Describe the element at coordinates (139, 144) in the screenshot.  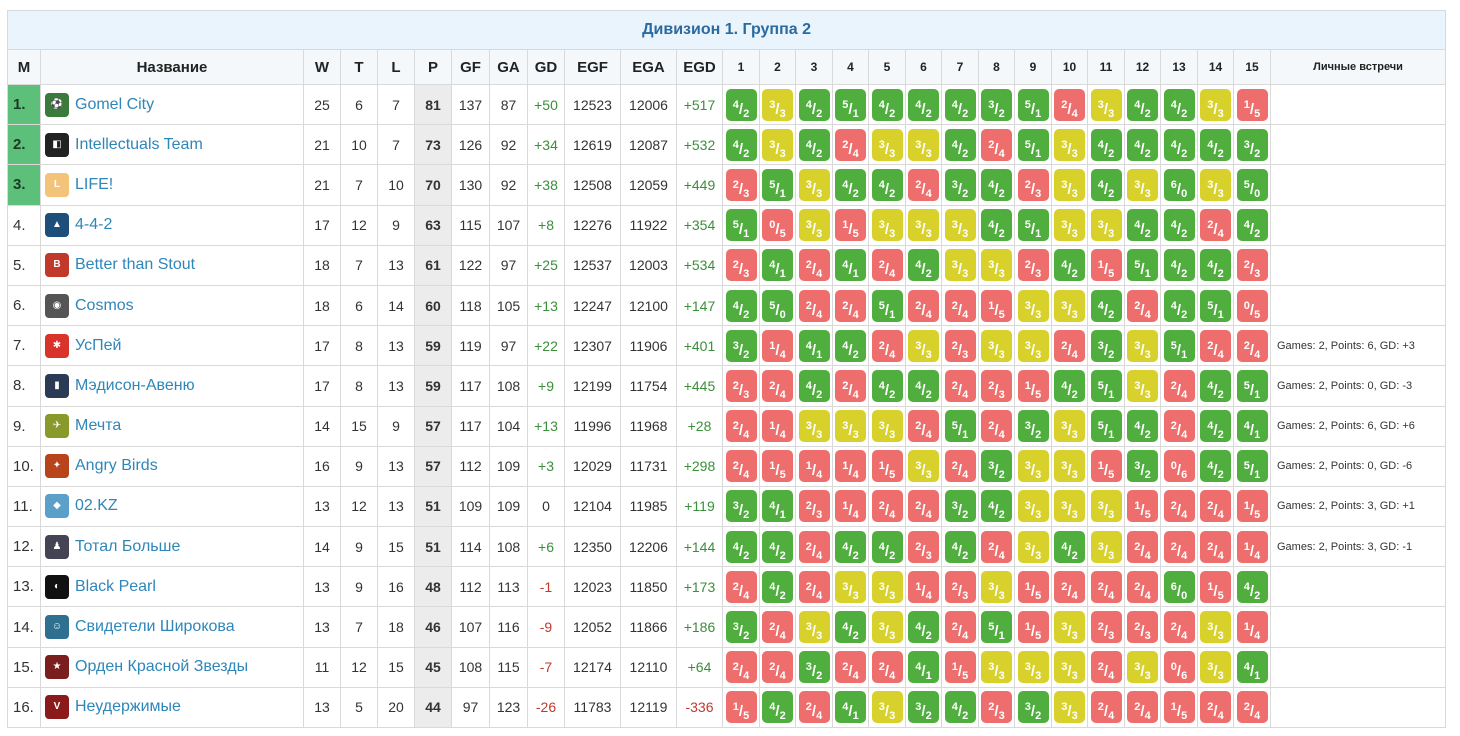
I see `team-link: Intellectuals Team` at that location.